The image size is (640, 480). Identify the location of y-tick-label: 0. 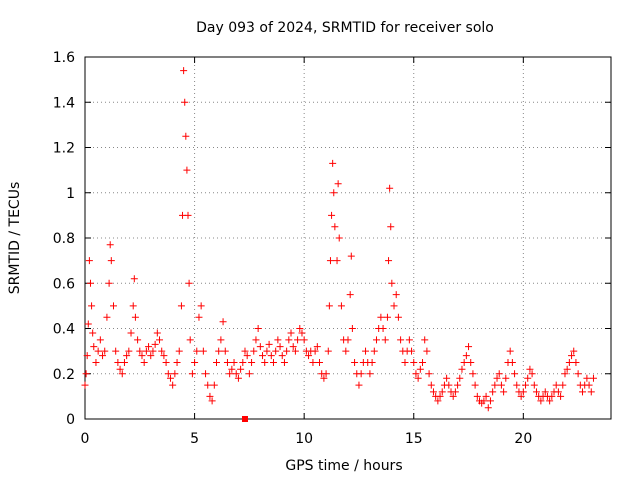
(70, 420).